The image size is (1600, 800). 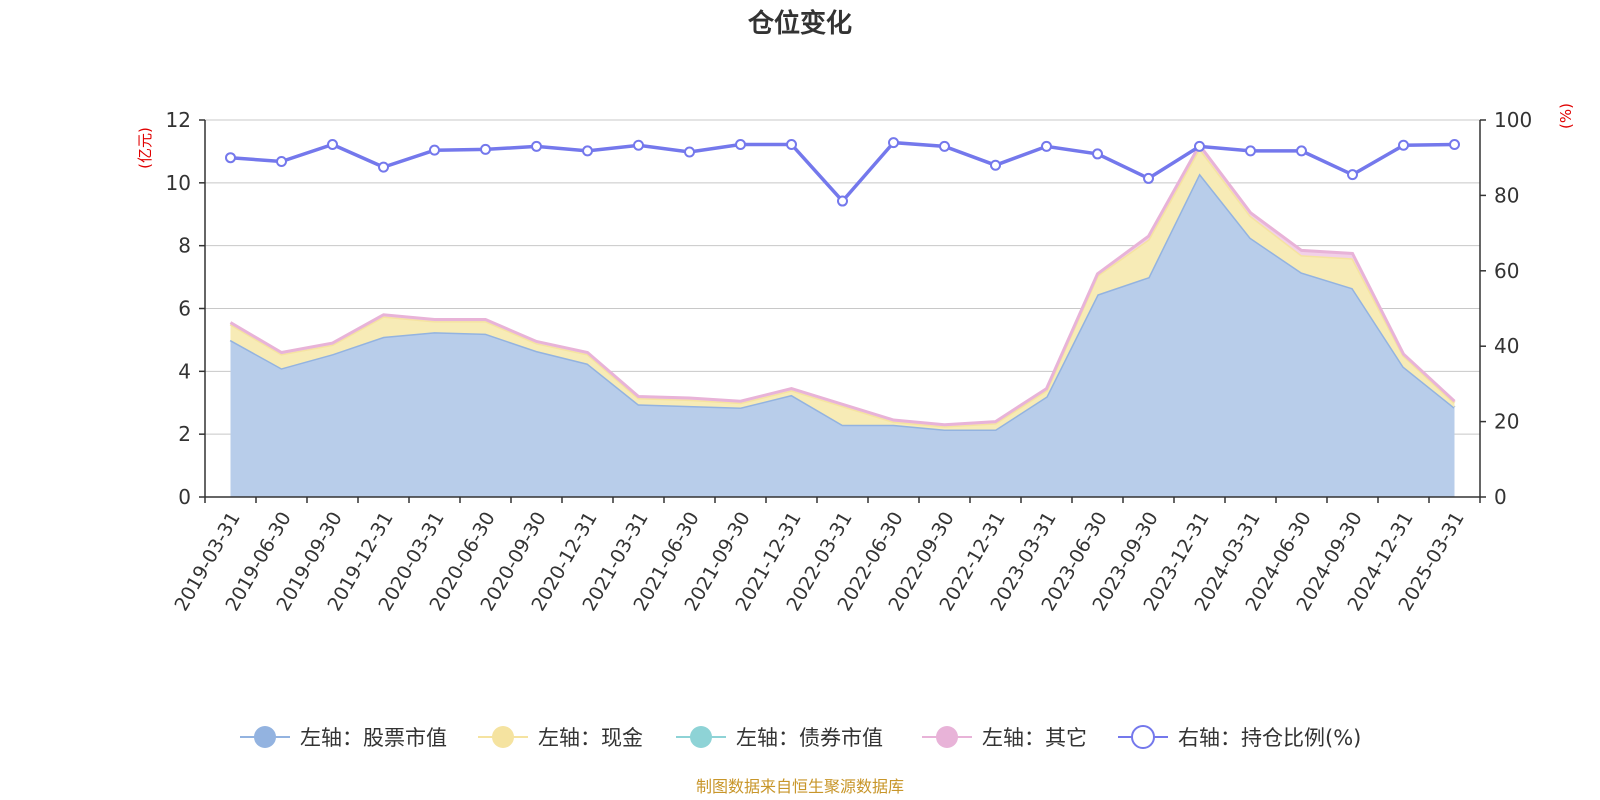 What do you see at coordinates (184, 371) in the screenshot?
I see `left-axis-tick-label: 4` at bounding box center [184, 371].